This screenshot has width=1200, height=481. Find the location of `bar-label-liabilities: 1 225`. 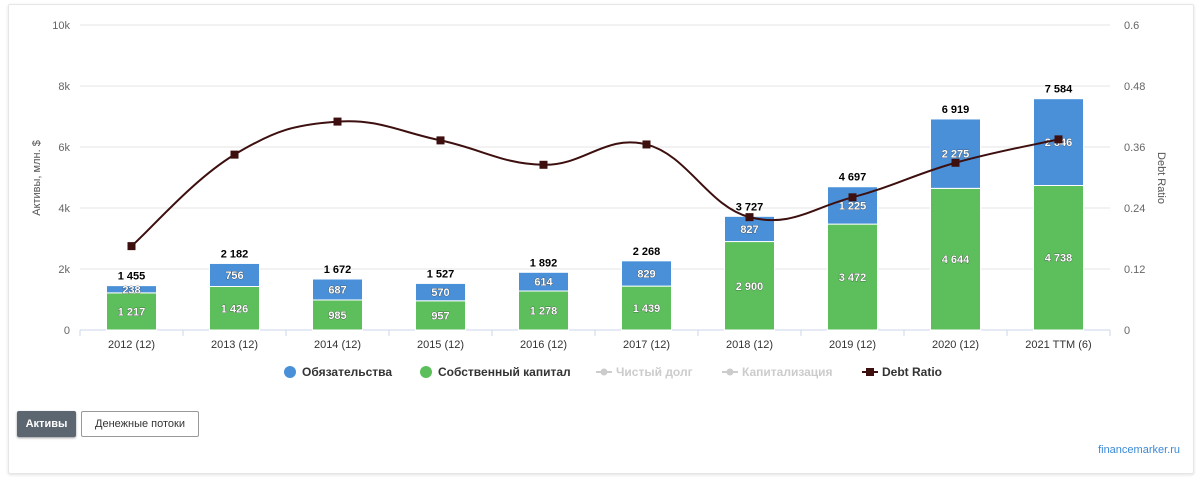

bar-label-liabilities: 1 225 is located at coordinates (853, 206).